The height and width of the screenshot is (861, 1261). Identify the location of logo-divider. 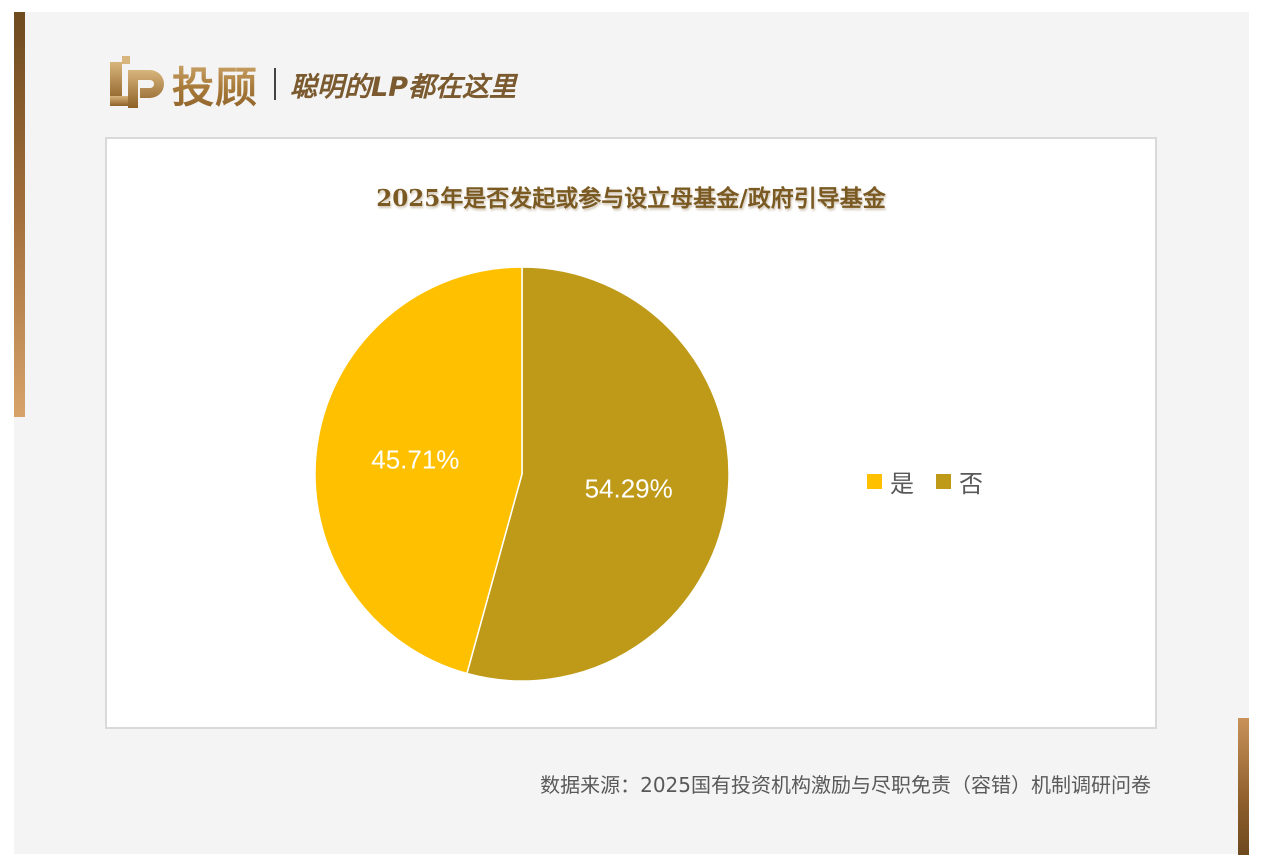
(275, 84).